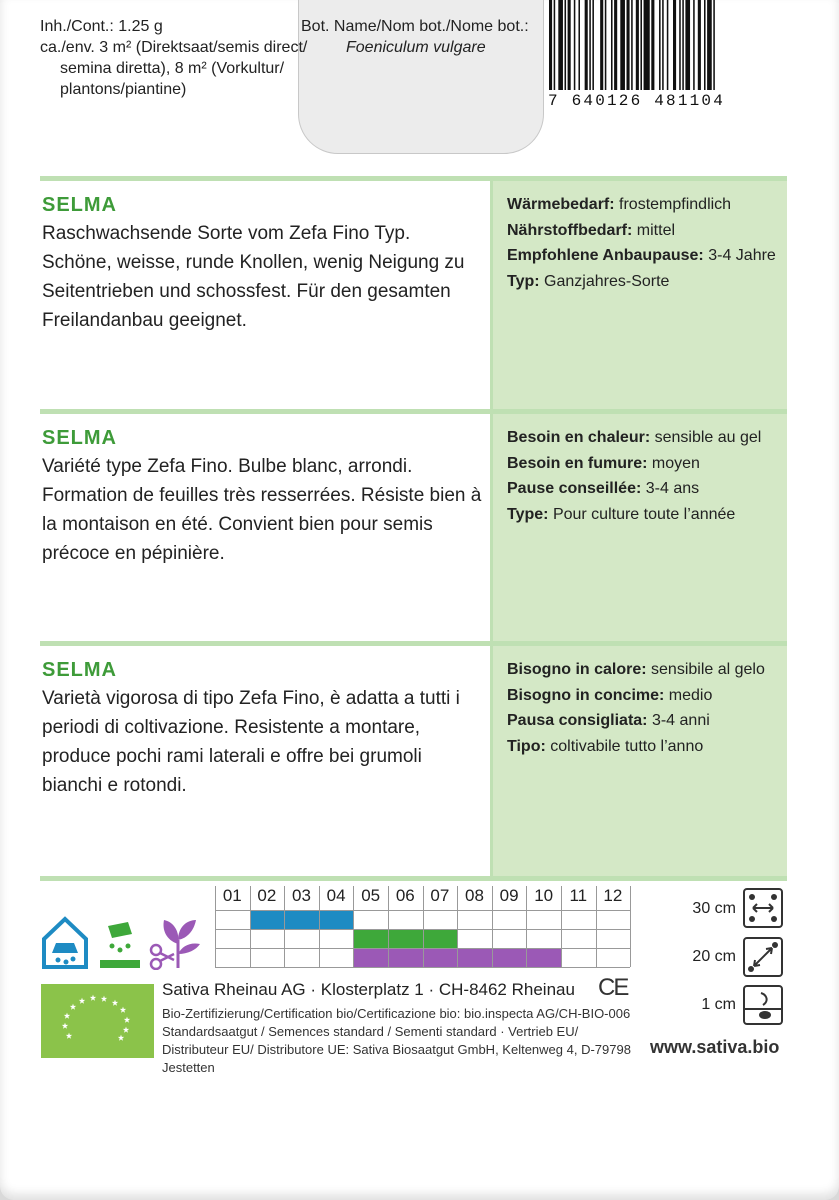  What do you see at coordinates (267, 895) in the screenshot?
I see `calendar-month-label: 02` at bounding box center [267, 895].